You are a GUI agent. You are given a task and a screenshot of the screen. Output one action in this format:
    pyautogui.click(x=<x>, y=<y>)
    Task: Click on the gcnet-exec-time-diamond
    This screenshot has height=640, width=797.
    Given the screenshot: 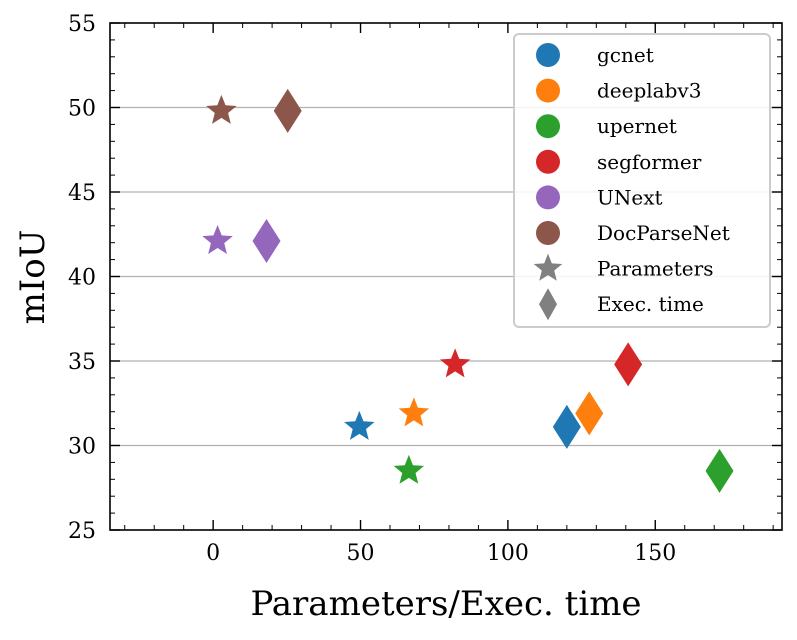 What is the action you would take?
    pyautogui.click(x=566, y=426)
    